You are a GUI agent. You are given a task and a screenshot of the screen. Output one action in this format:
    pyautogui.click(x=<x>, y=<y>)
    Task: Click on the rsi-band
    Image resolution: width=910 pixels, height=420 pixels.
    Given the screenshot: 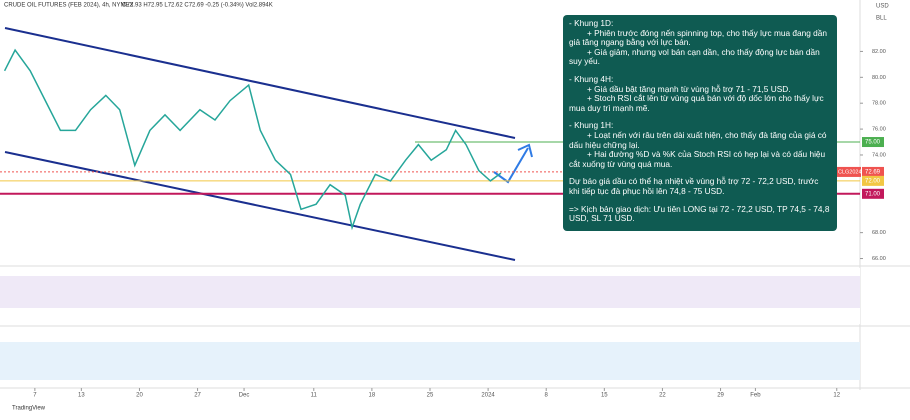 What is the action you would take?
    pyautogui.click(x=430, y=292)
    